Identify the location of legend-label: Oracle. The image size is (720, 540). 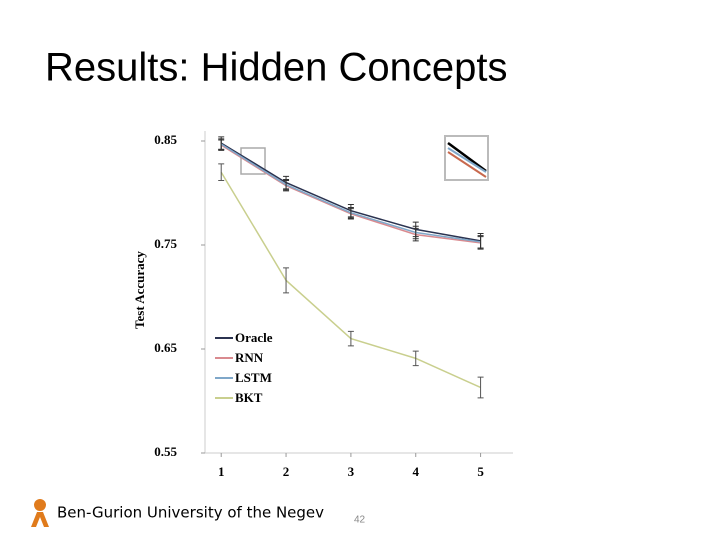
(254, 337).